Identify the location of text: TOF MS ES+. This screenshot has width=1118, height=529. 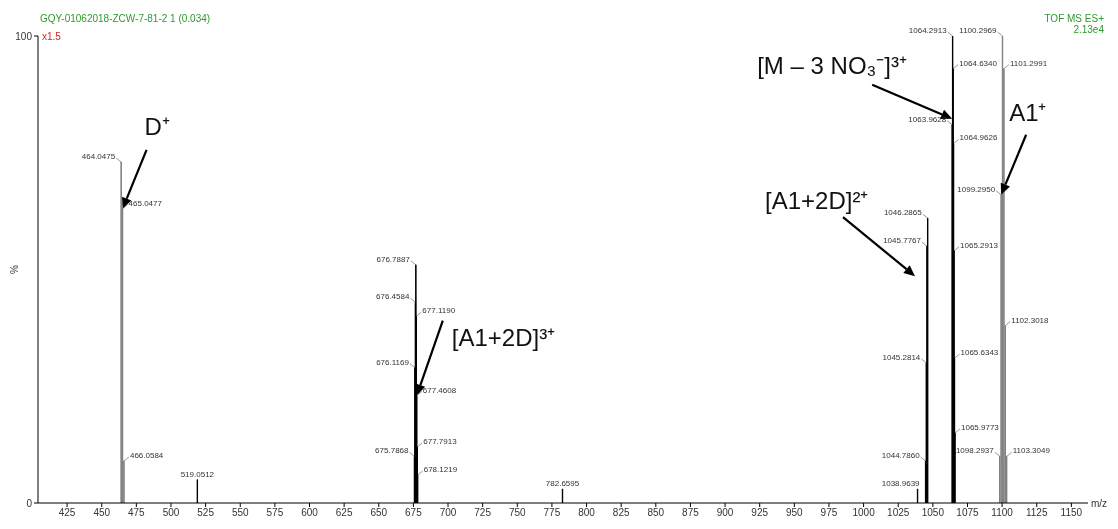
(1074, 18).